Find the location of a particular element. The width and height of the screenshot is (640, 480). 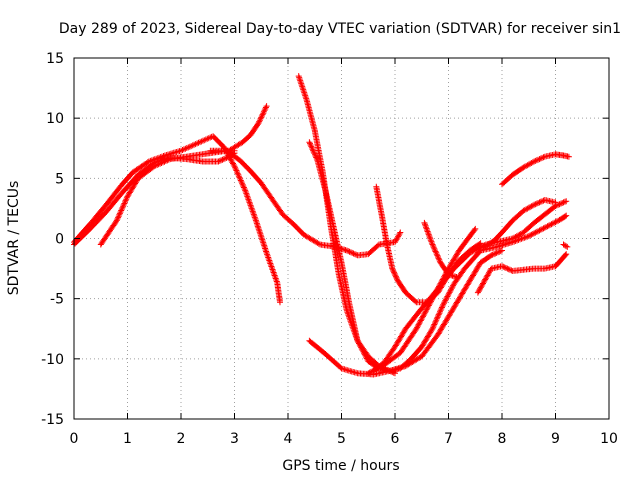

x-tick-label: 7 is located at coordinates (448, 439).